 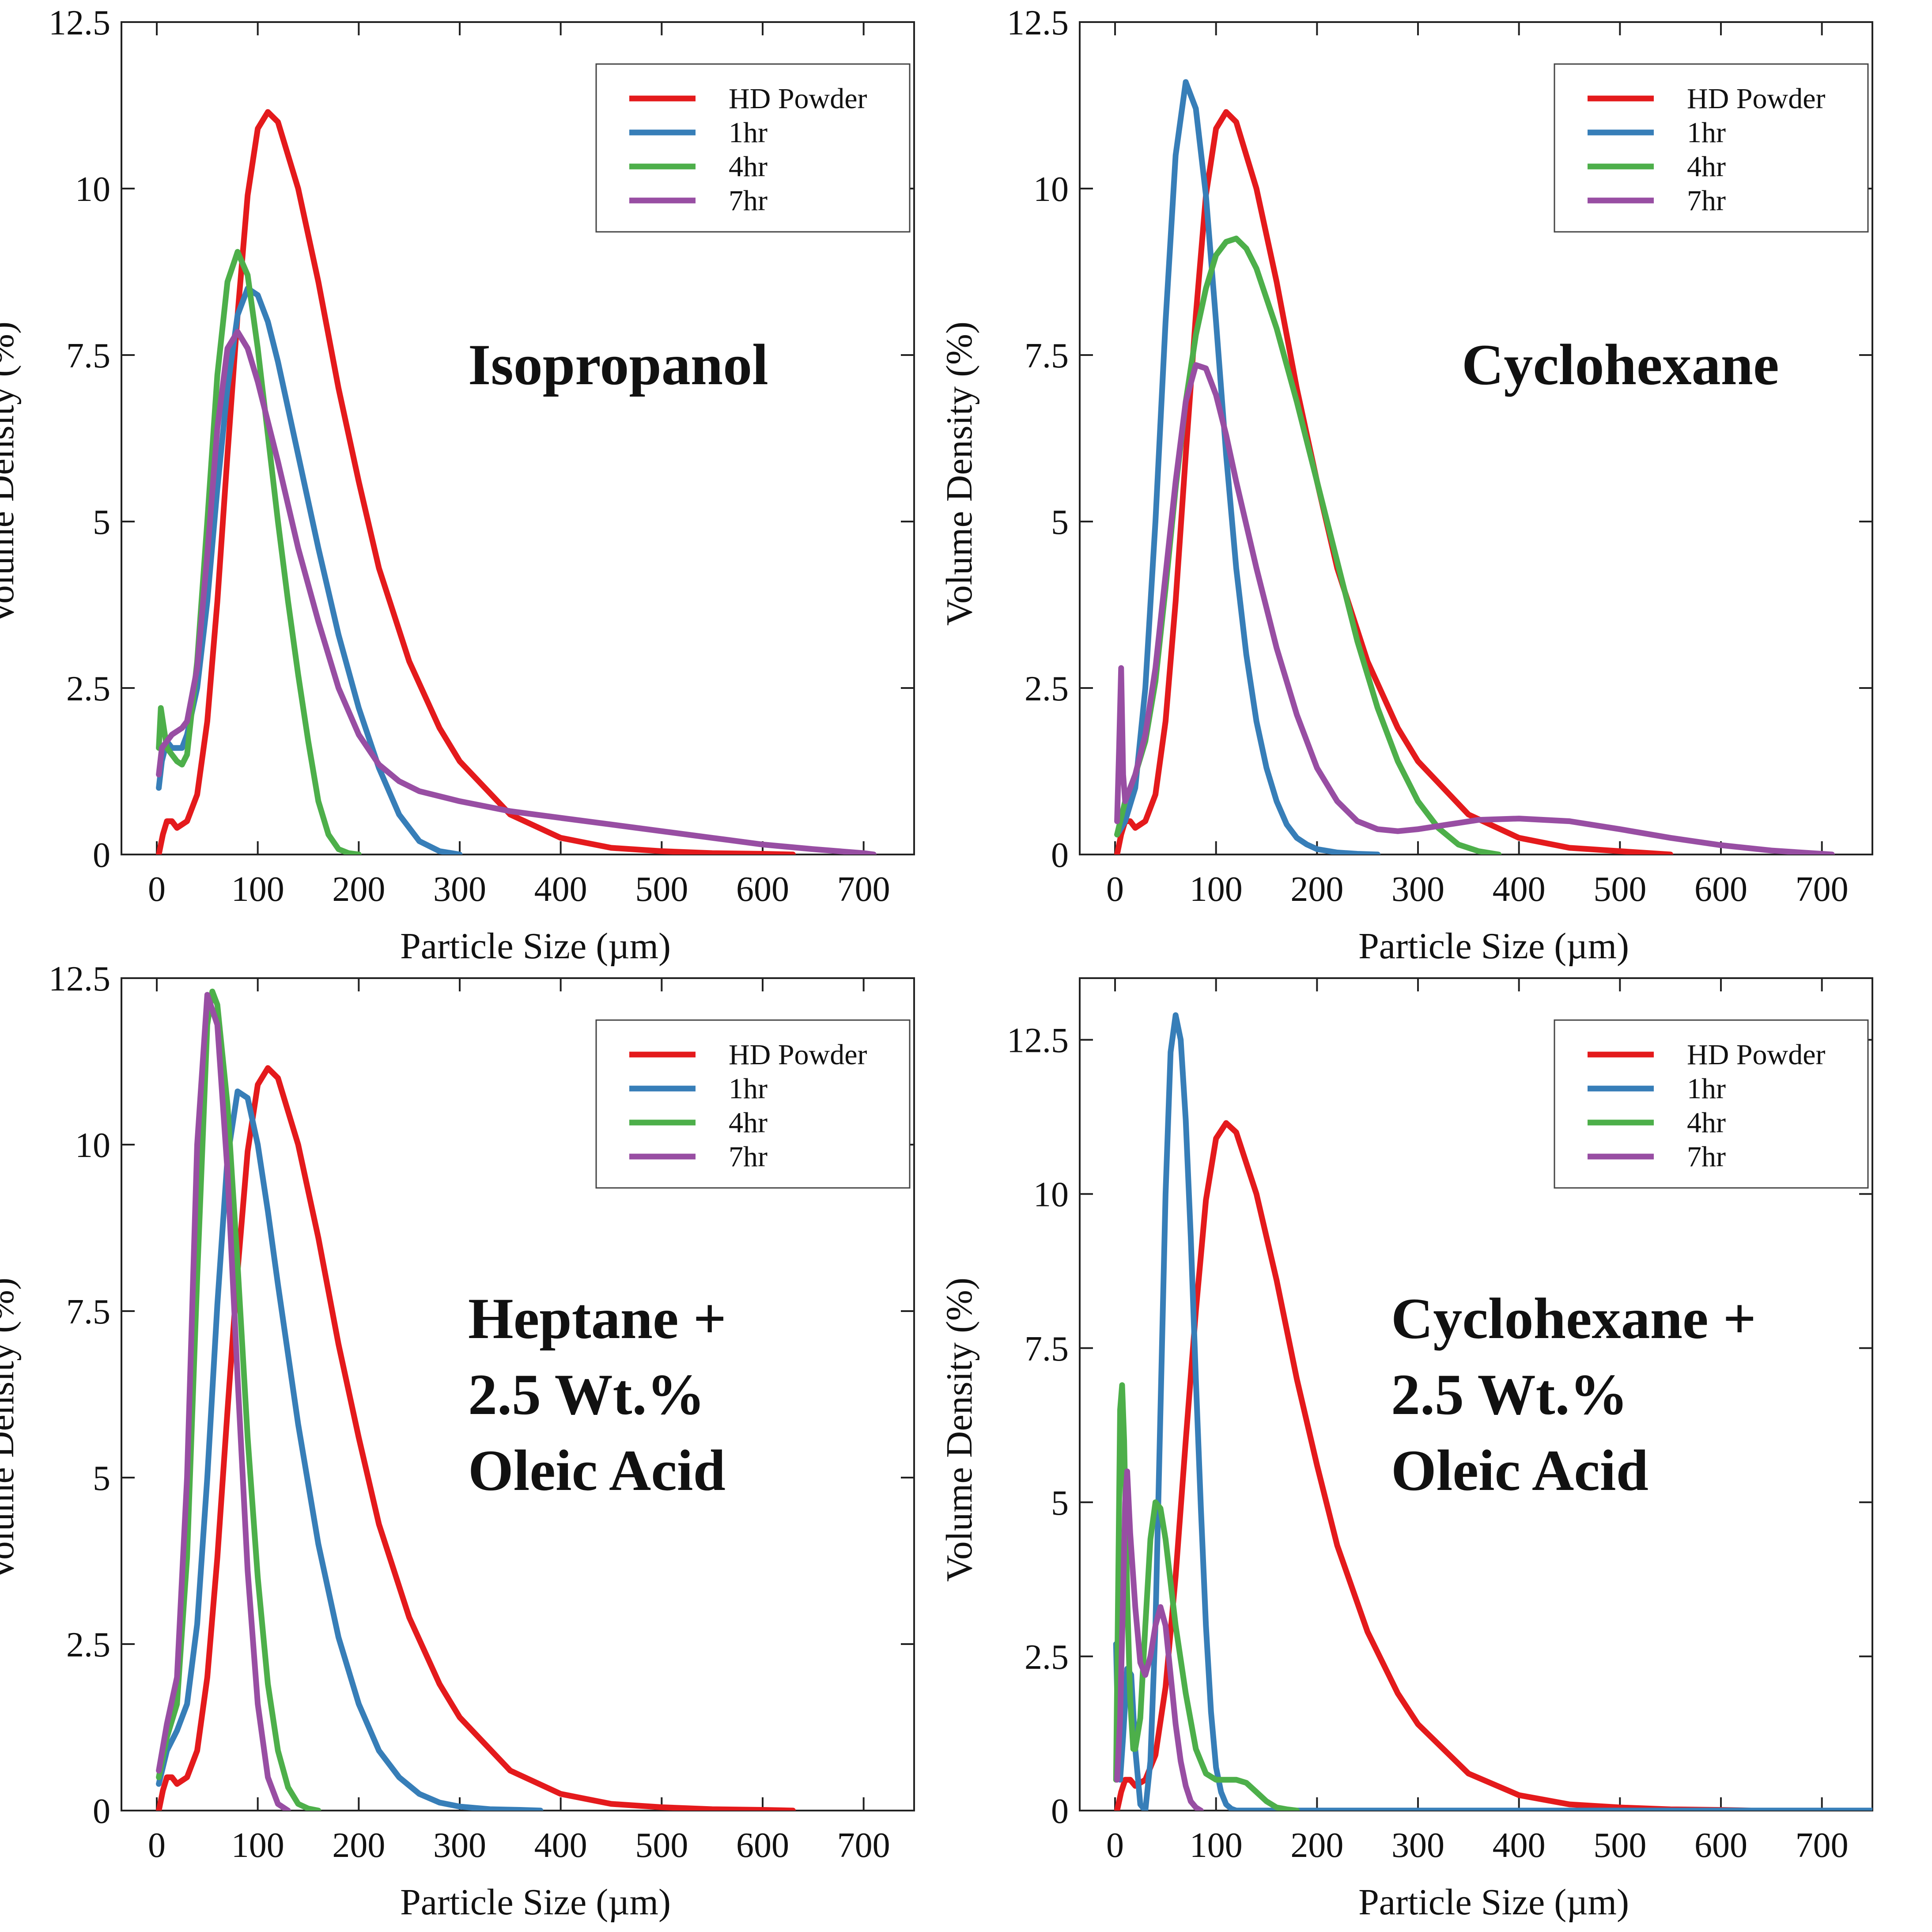 I want to click on panel-title: Cyclohexane +, so click(x=1573, y=1318).